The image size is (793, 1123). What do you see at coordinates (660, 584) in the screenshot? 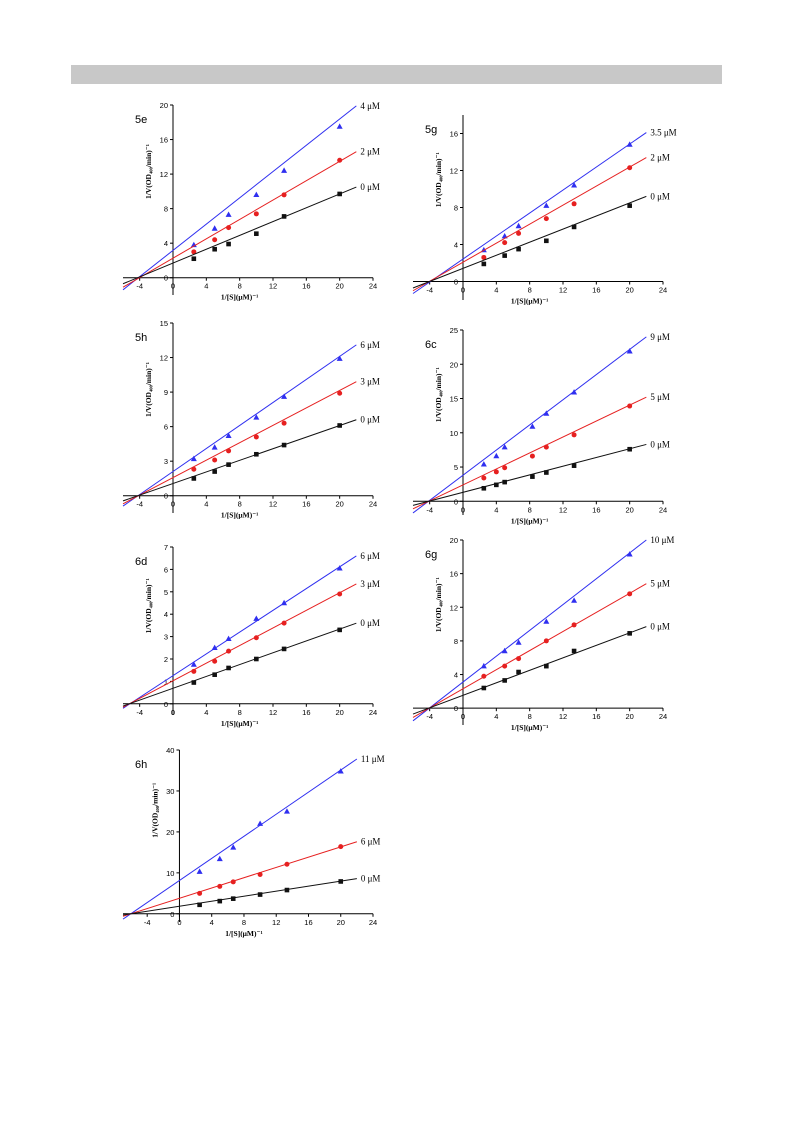
I see `series-label: 5 μM` at bounding box center [660, 584].